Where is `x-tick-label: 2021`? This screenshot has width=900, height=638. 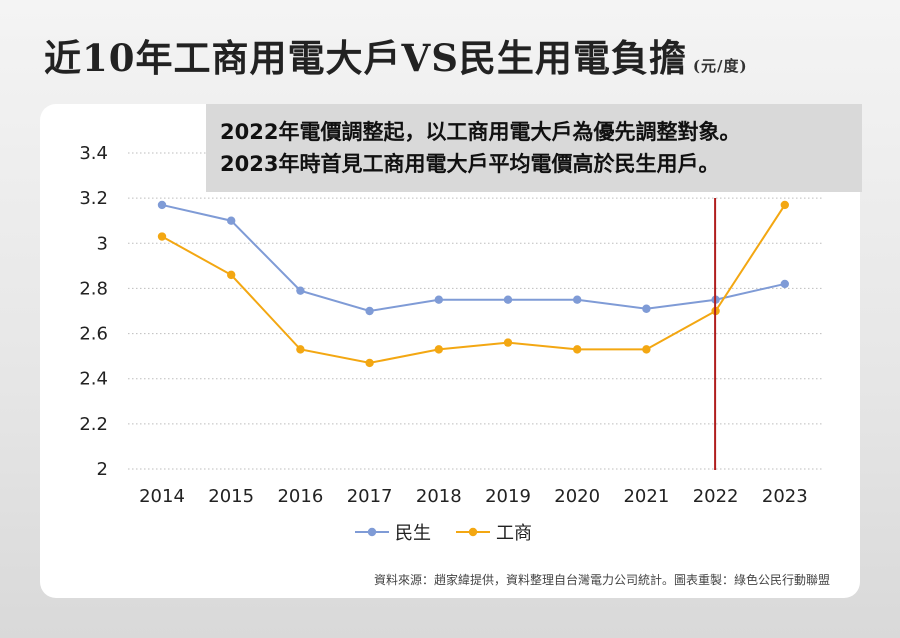 x-tick-label: 2021 is located at coordinates (646, 496).